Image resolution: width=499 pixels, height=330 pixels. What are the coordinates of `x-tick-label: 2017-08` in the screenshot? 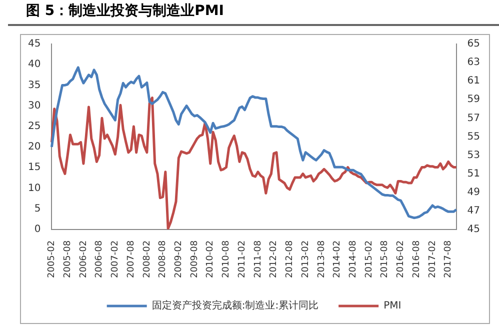 It's located at (449, 259).